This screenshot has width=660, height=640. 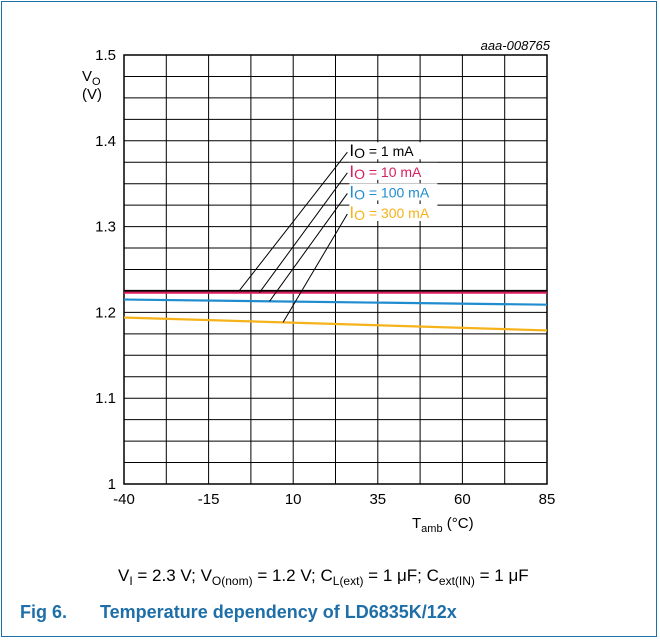 I want to click on y-tick-label: 1, so click(x=112, y=484).